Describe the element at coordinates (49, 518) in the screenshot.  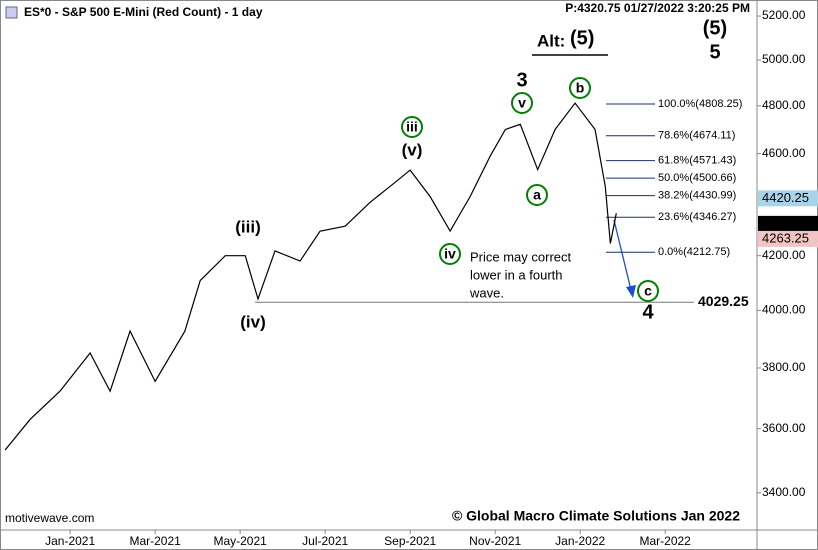
I see `source: motivewave.com` at that location.